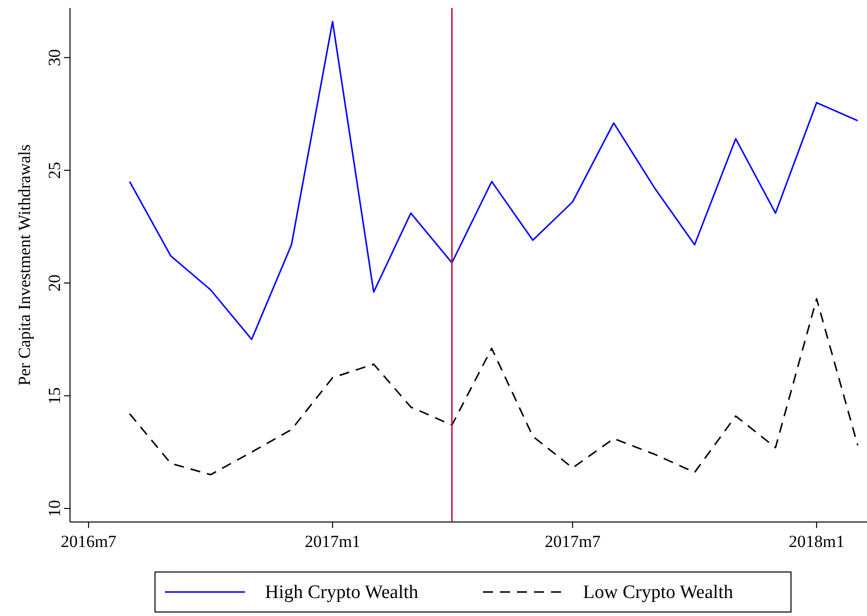 The height and width of the screenshot is (616, 867). What do you see at coordinates (88, 541) in the screenshot?
I see `x-tick-label: 2016m7` at bounding box center [88, 541].